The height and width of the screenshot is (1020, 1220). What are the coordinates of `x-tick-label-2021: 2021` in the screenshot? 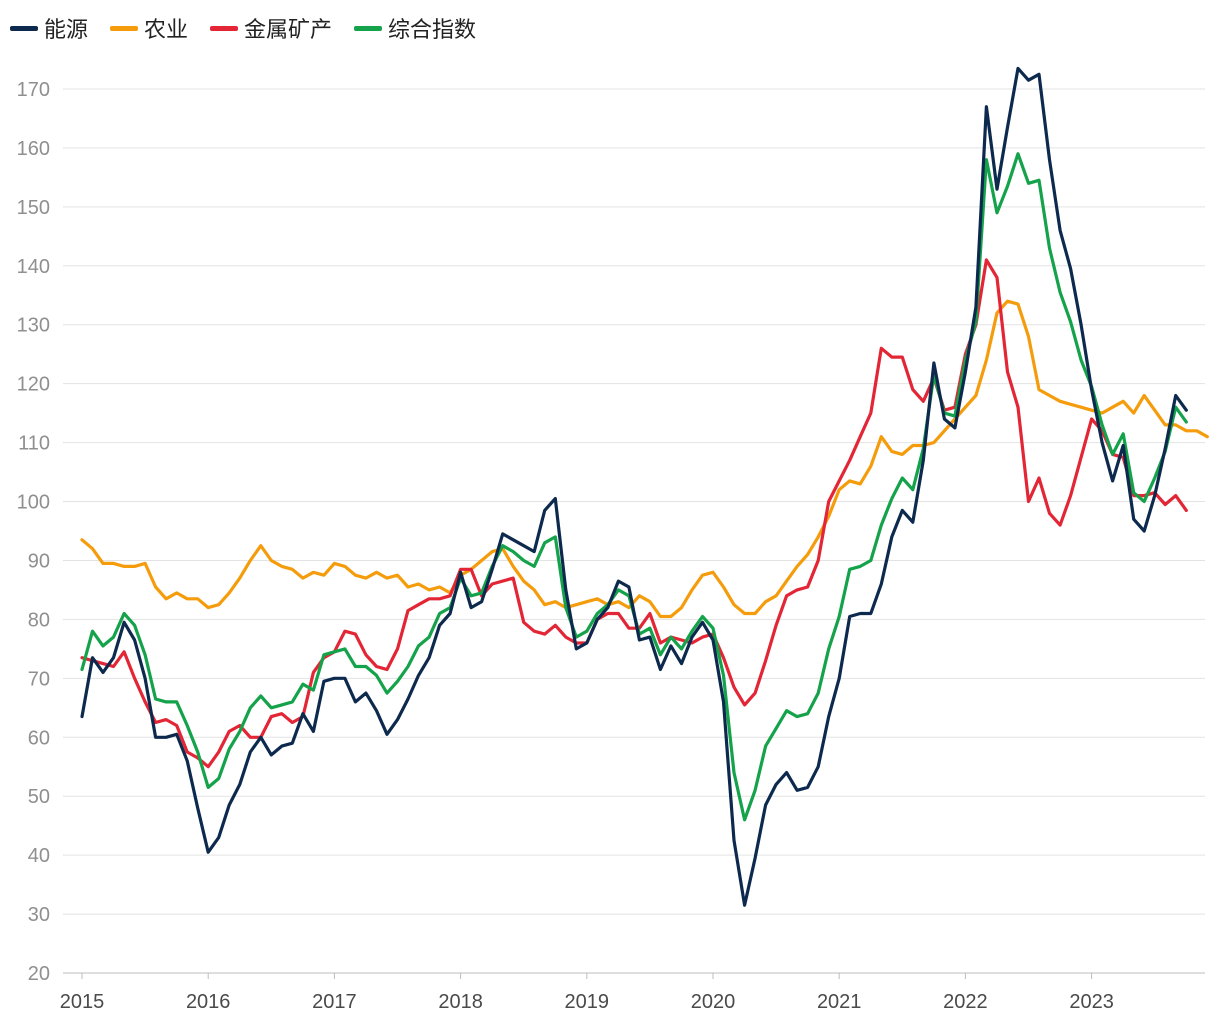 It's located at (839, 1002).